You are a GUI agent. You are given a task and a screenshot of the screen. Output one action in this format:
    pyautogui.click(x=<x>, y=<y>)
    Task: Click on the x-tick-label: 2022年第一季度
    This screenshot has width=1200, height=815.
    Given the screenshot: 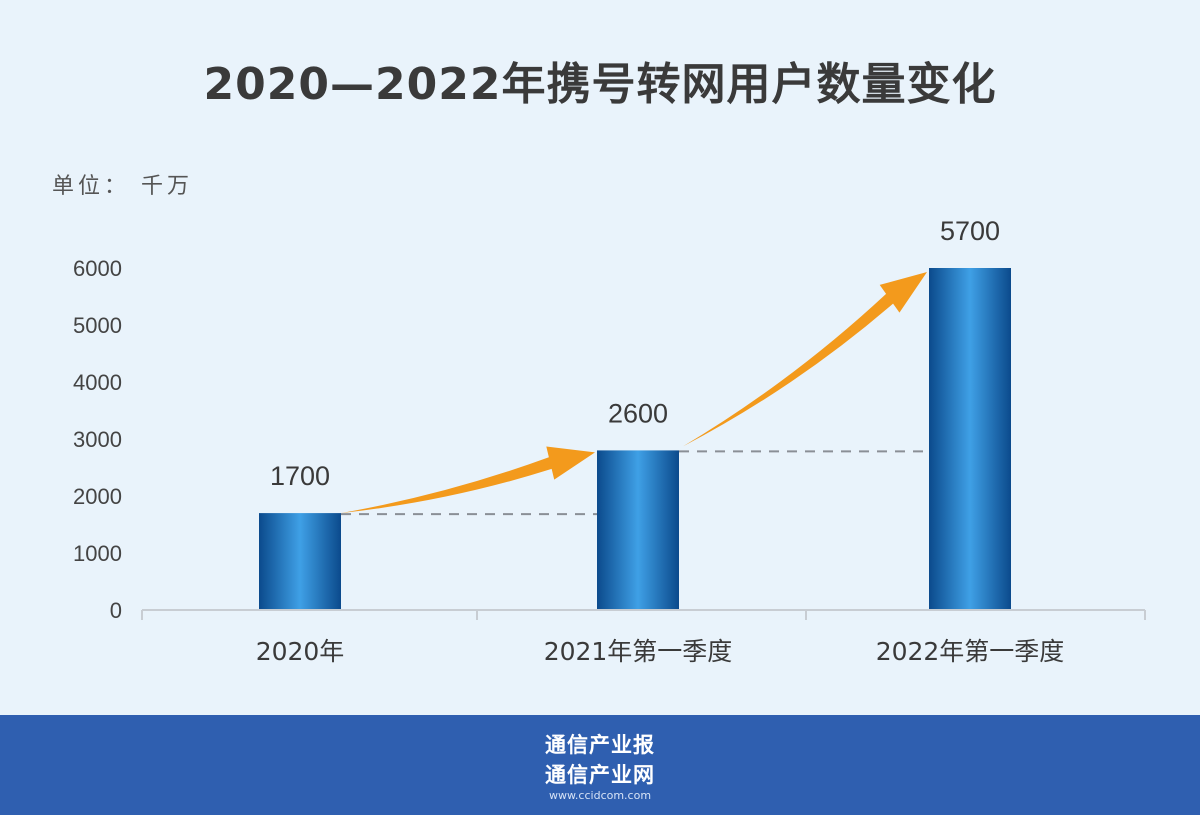 What is the action you would take?
    pyautogui.click(x=970, y=651)
    